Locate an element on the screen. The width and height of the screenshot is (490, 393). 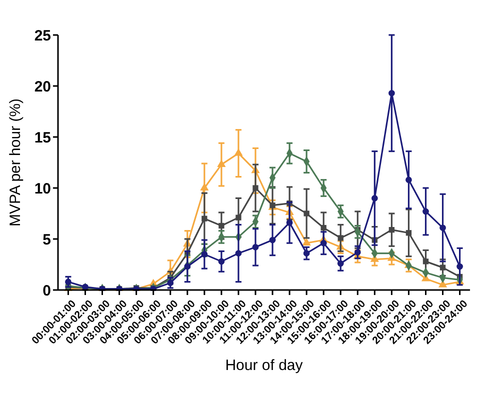
y-tick-label: 20 is located at coordinates (42, 87).